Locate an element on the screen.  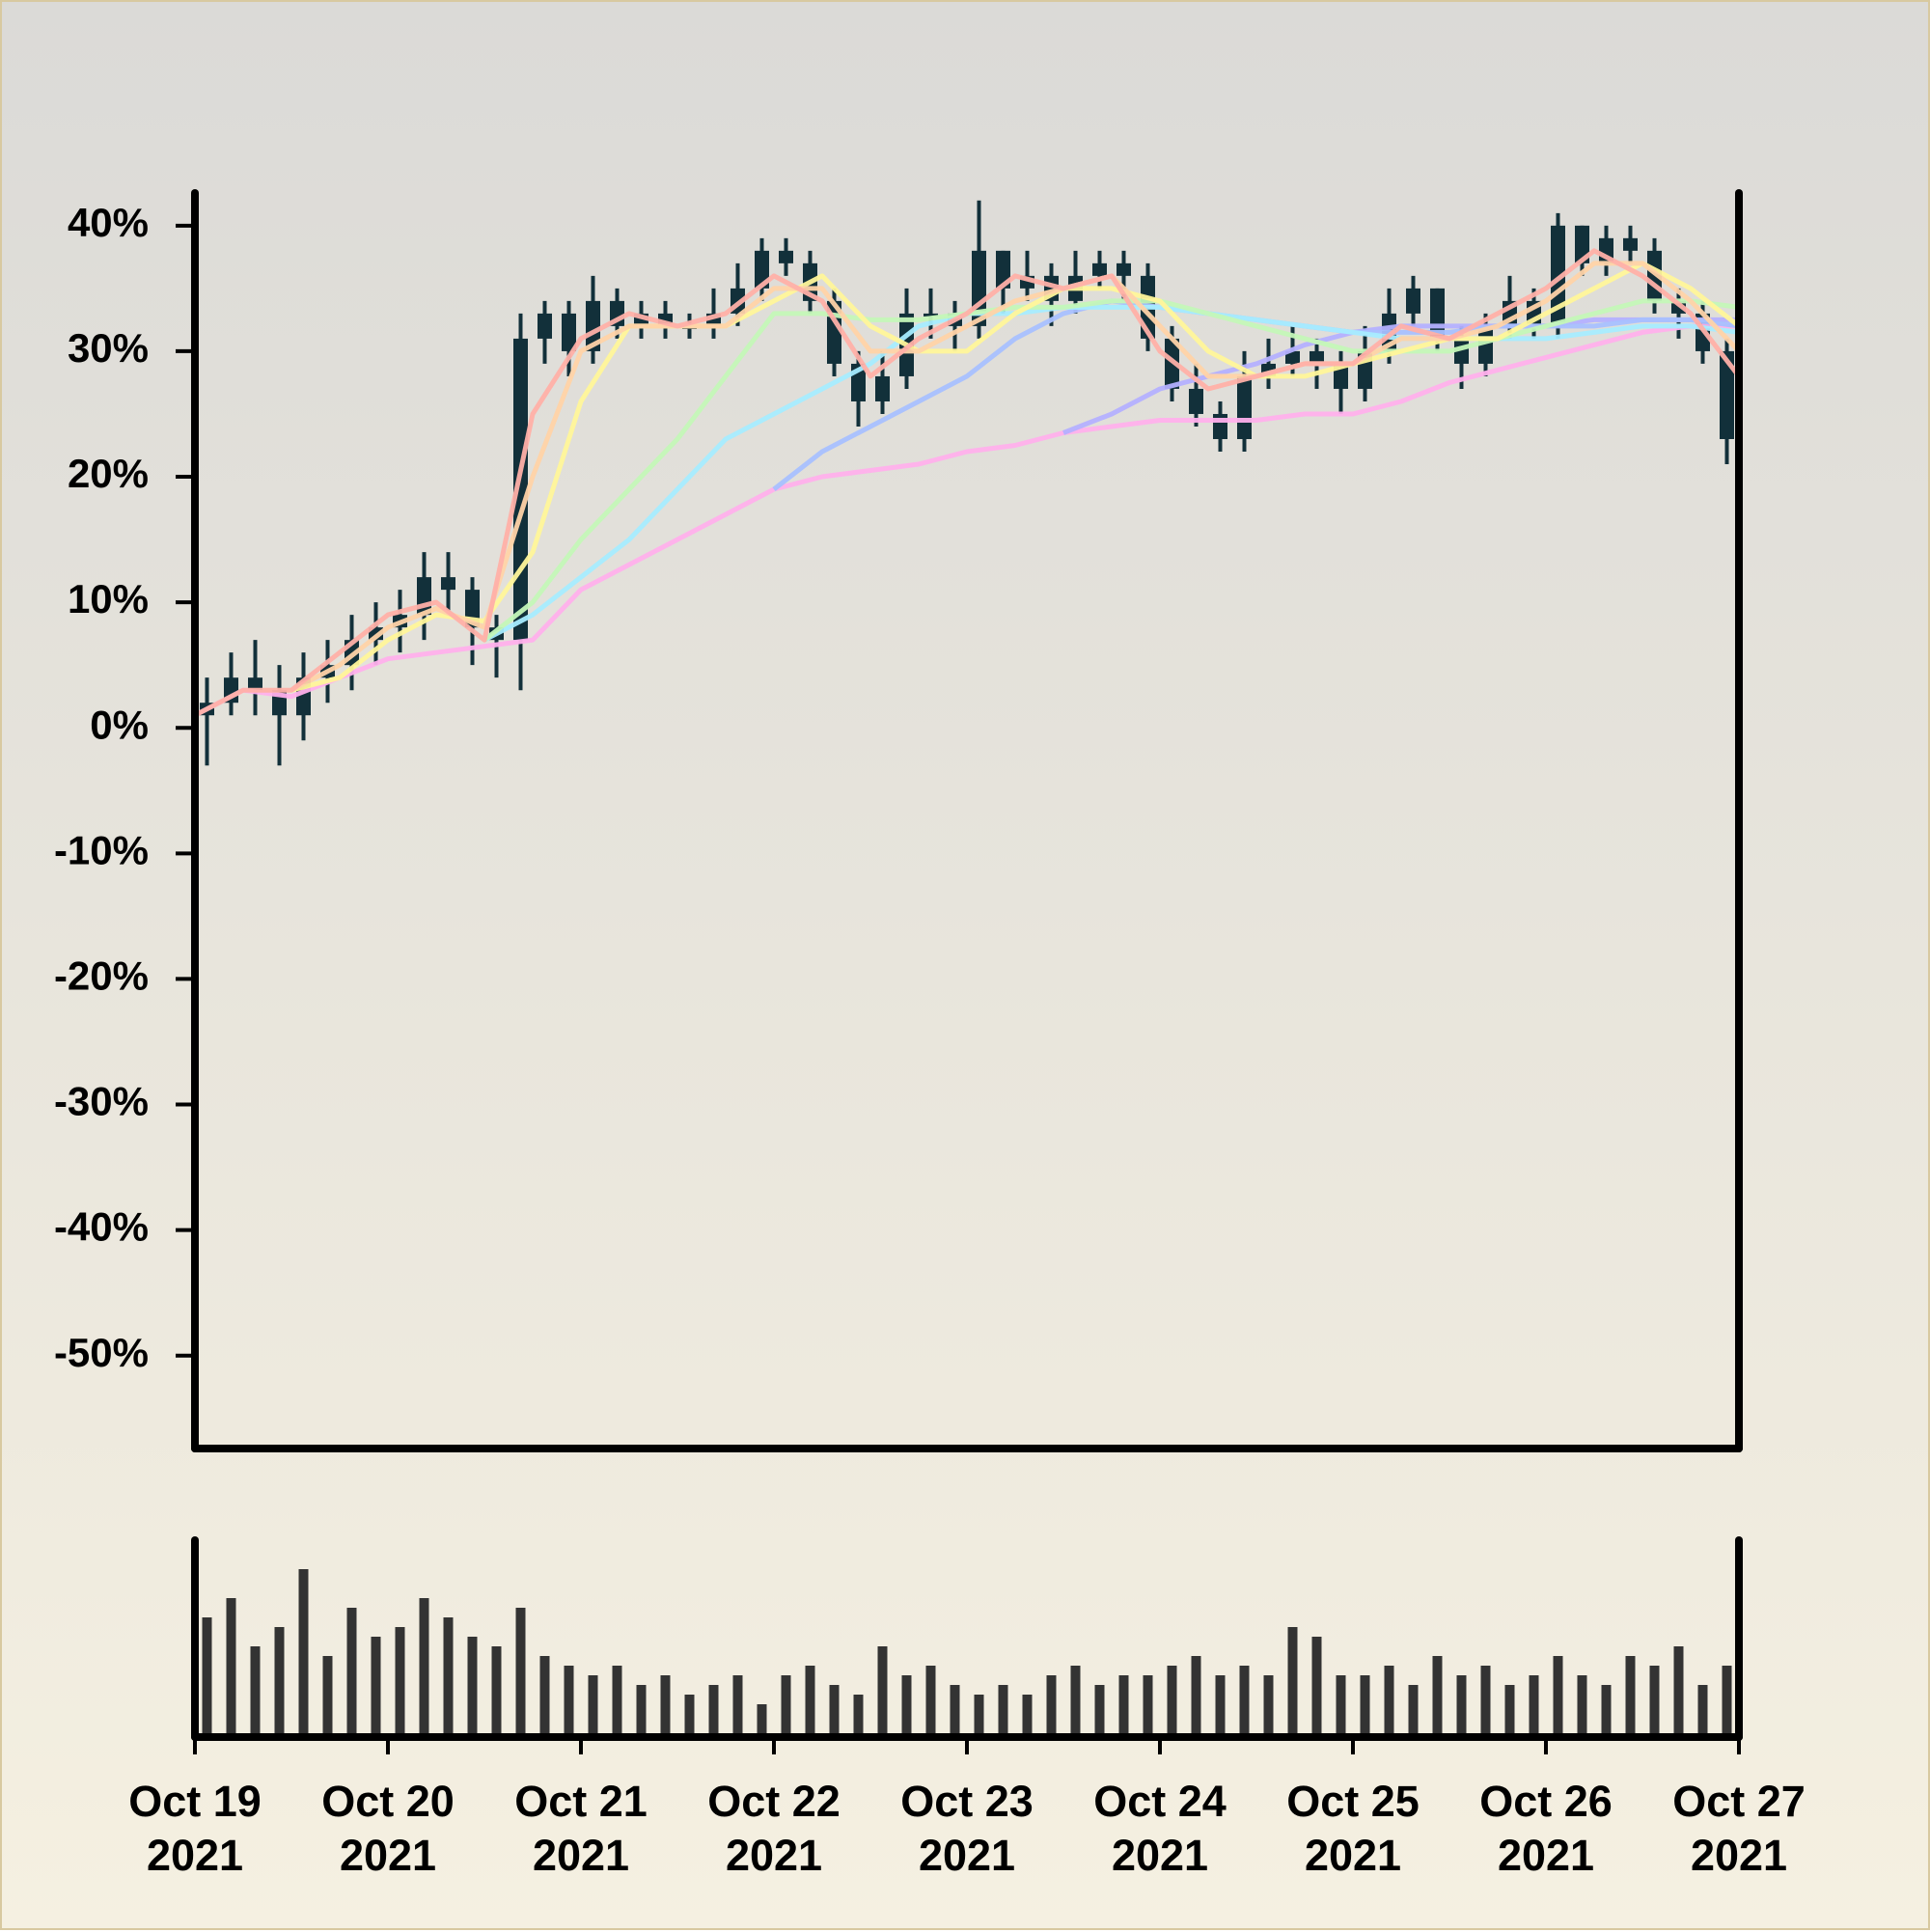
x-tick-label: Oct 21 2021 is located at coordinates (581, 1828).